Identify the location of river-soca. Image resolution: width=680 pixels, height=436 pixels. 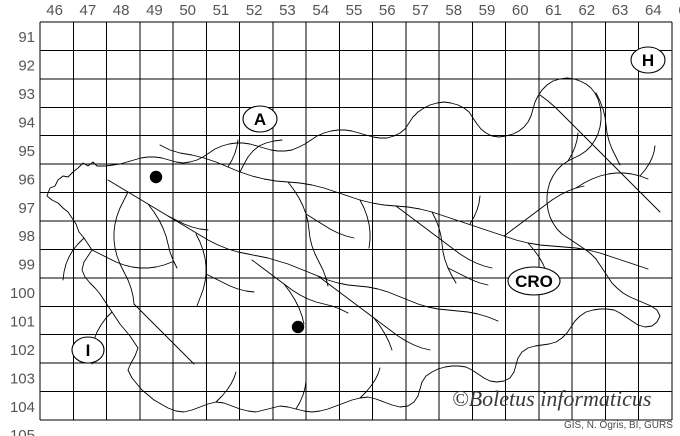
(124, 248).